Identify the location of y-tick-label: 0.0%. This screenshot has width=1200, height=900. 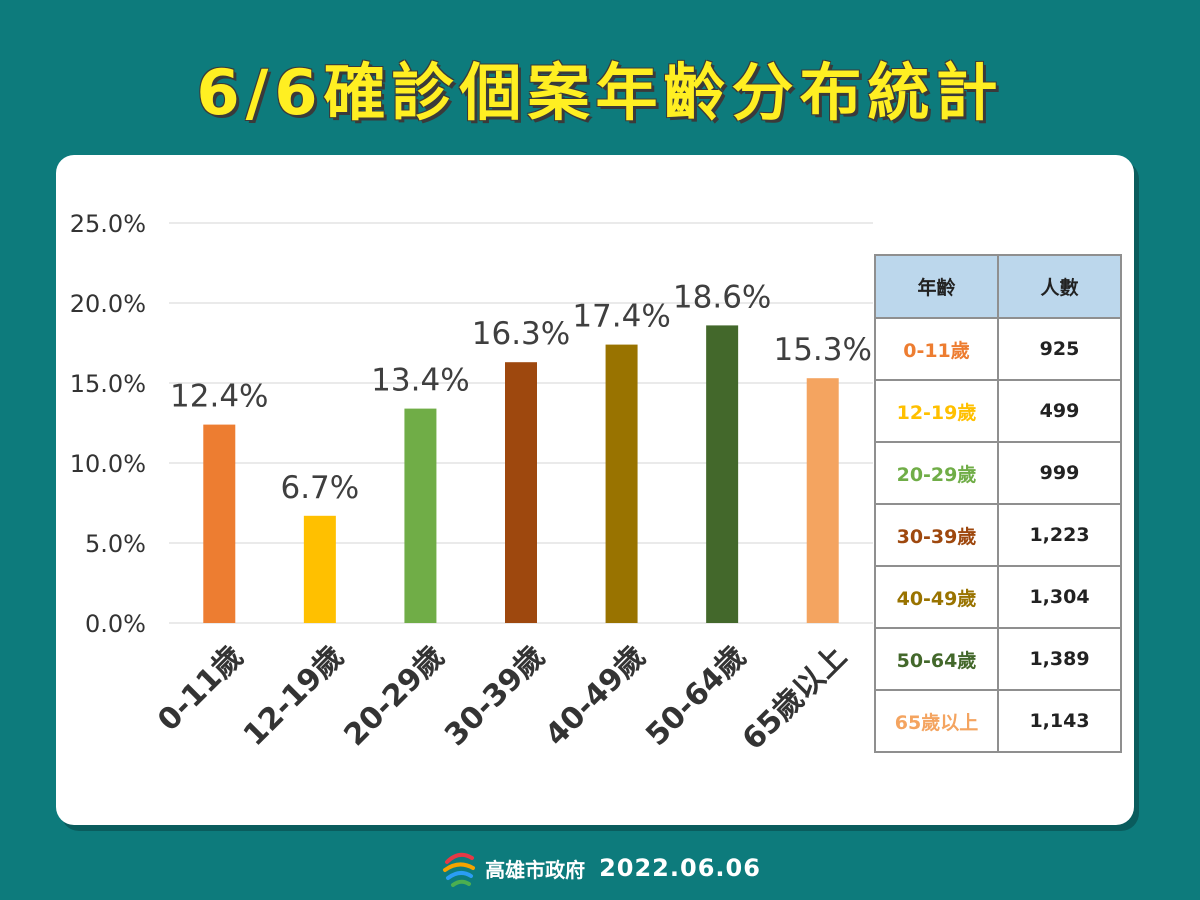
(115, 624).